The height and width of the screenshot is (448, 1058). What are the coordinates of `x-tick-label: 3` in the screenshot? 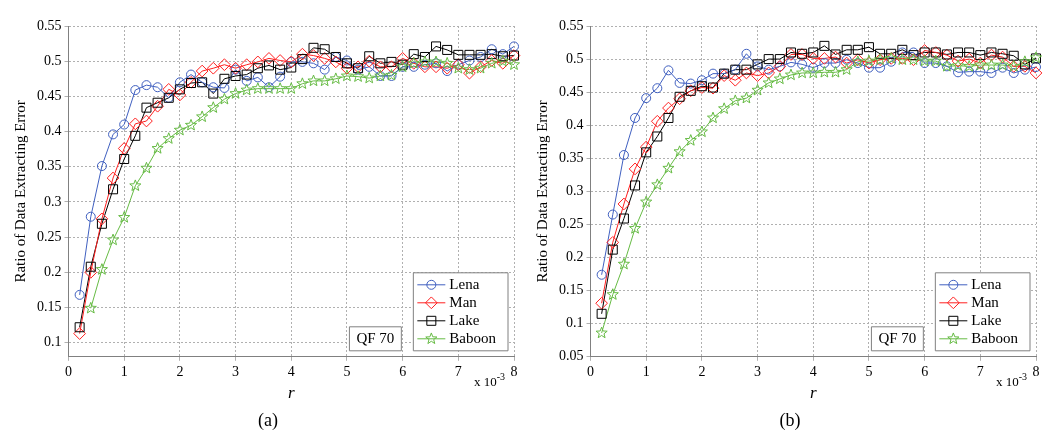 It's located at (758, 371).